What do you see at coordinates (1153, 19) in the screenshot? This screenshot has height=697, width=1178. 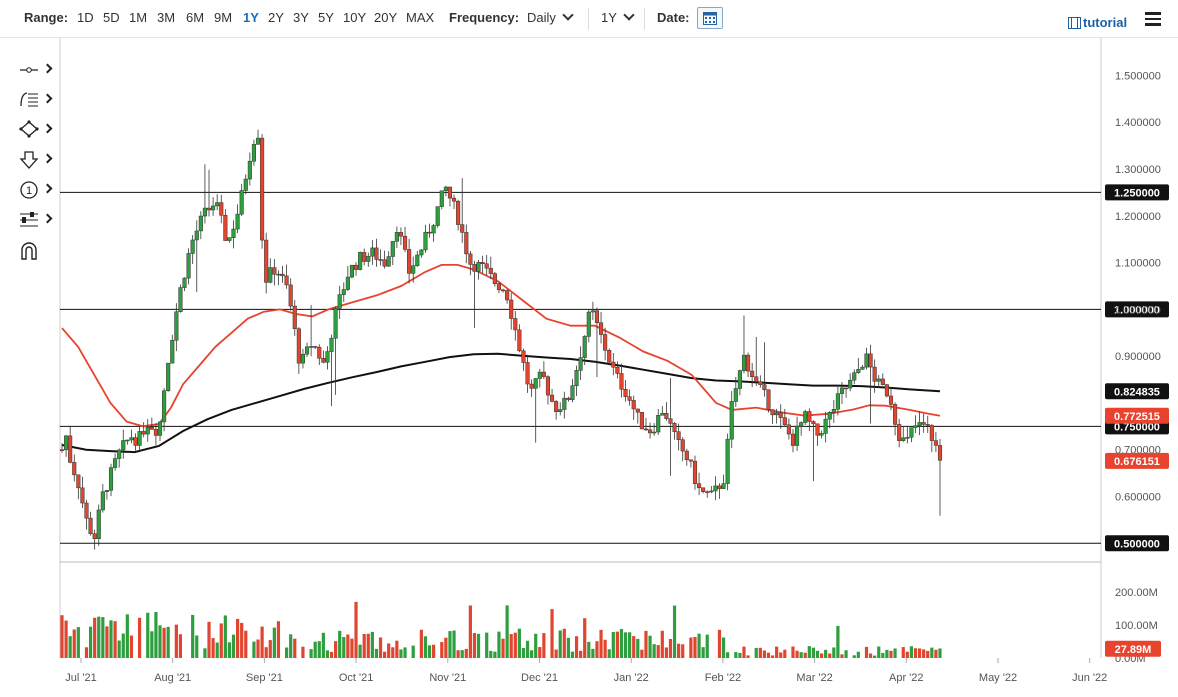 I see `hamburger-menu-icon` at bounding box center [1153, 19].